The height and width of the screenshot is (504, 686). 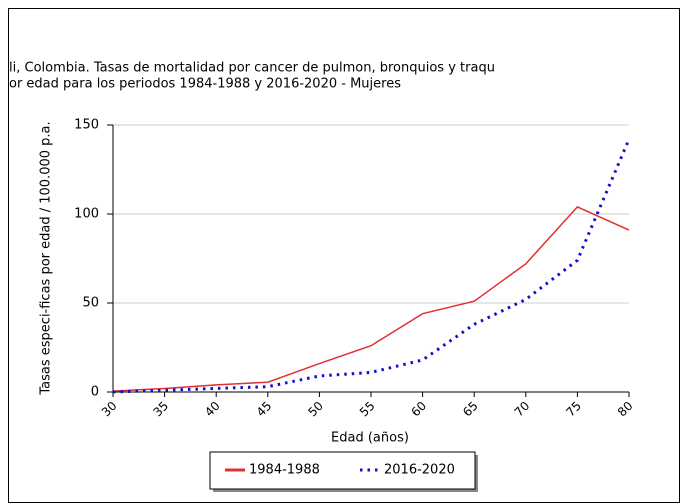 I want to click on x-tick-label: 70, so click(x=522, y=409).